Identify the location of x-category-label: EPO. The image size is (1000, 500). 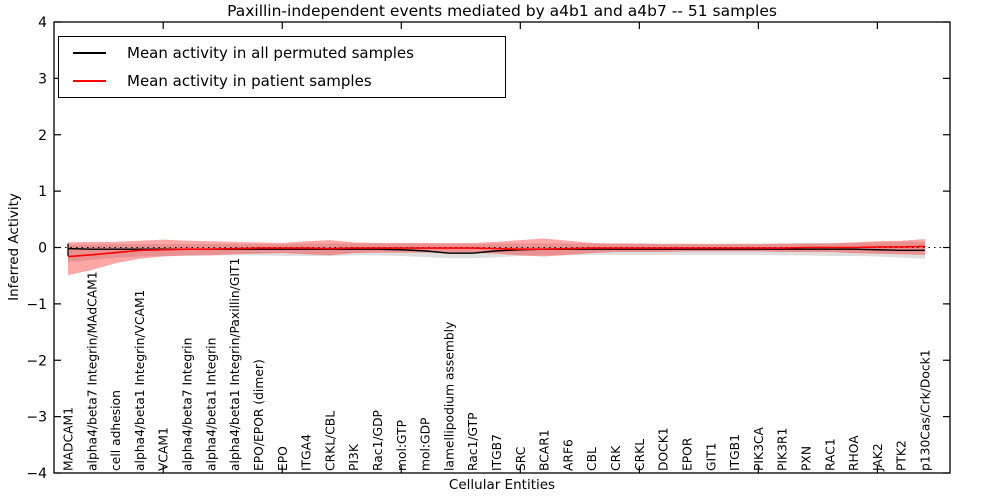
(283, 458).